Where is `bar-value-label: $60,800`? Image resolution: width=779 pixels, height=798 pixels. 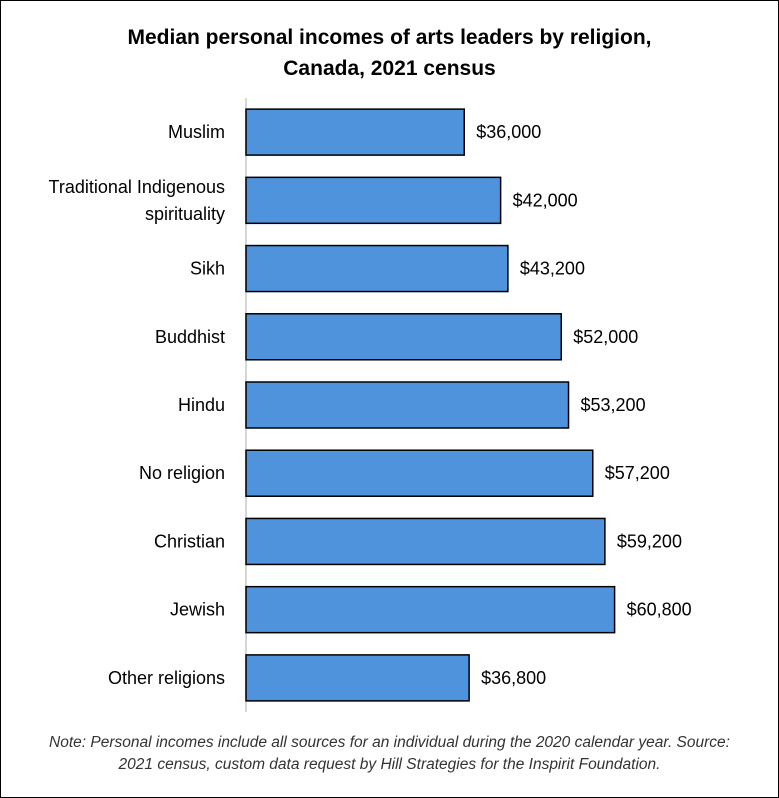 bar-value-label: $60,800 is located at coordinates (659, 610).